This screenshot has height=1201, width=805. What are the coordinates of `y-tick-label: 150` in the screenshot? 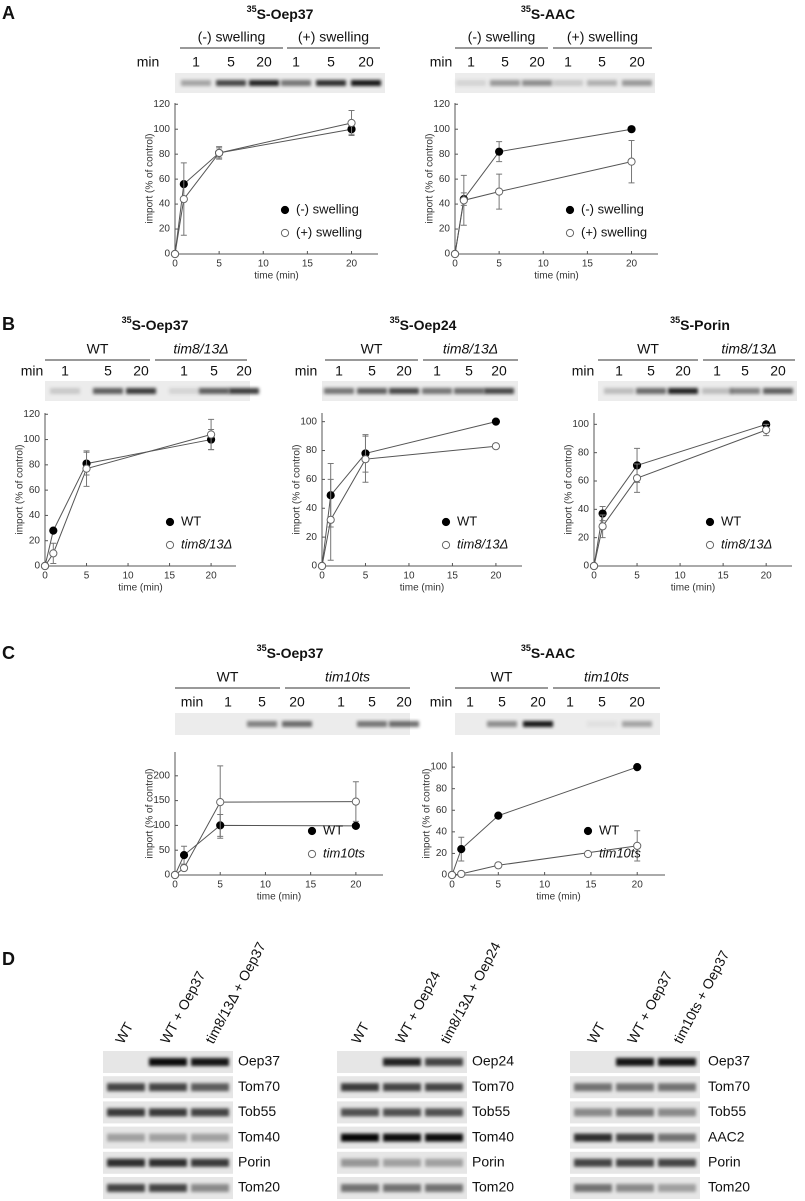 It's located at (161, 800).